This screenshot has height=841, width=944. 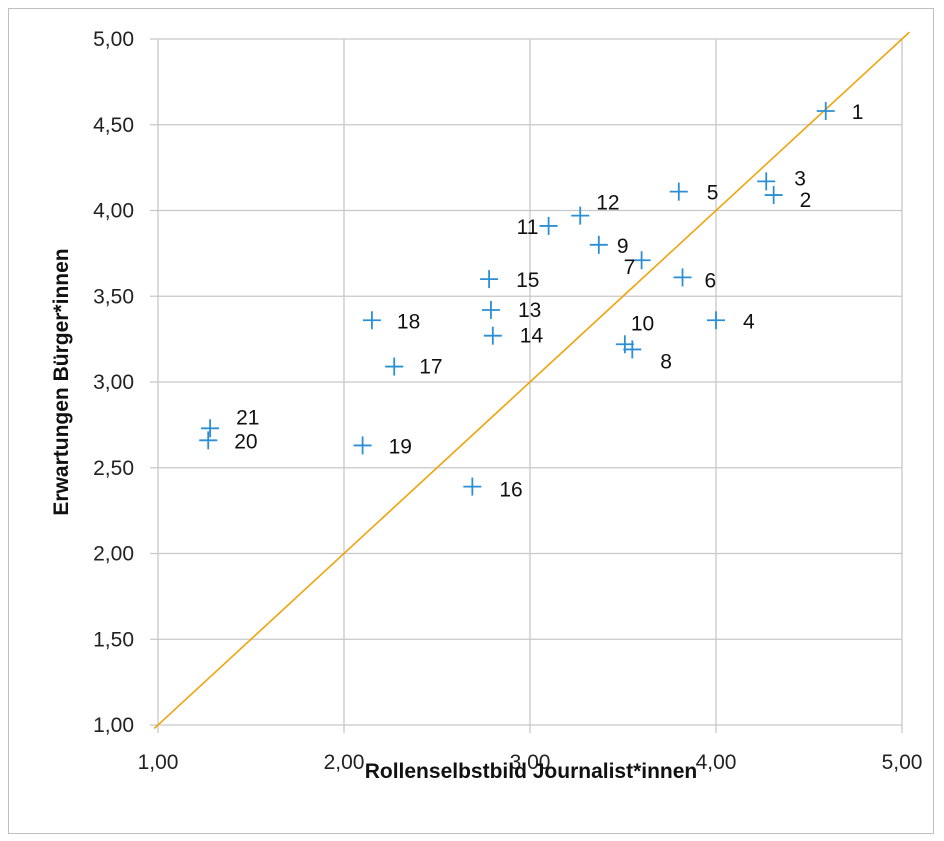 What do you see at coordinates (61, 381) in the screenshot?
I see `y-axis-title: Erwartungen Bürger*innen` at bounding box center [61, 381].